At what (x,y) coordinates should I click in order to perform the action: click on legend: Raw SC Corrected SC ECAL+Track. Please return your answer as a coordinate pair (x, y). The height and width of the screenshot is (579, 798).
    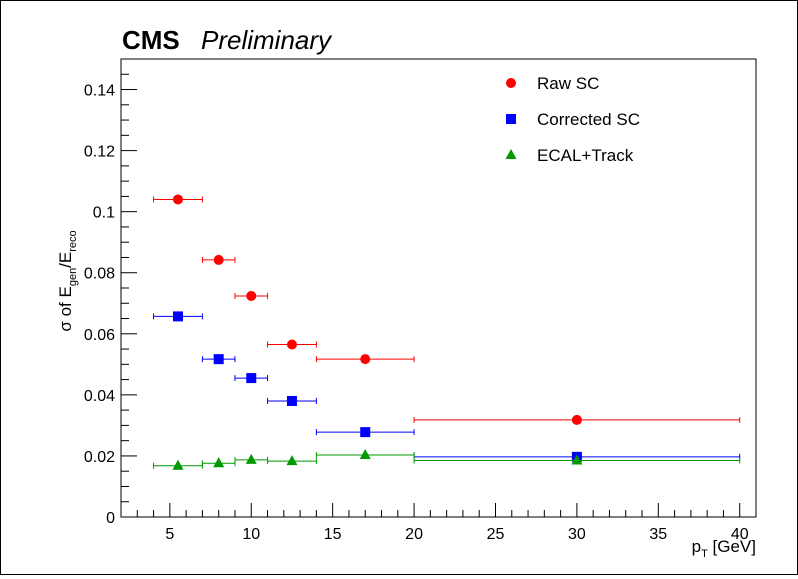
    Looking at the image, I should click on (572, 119).